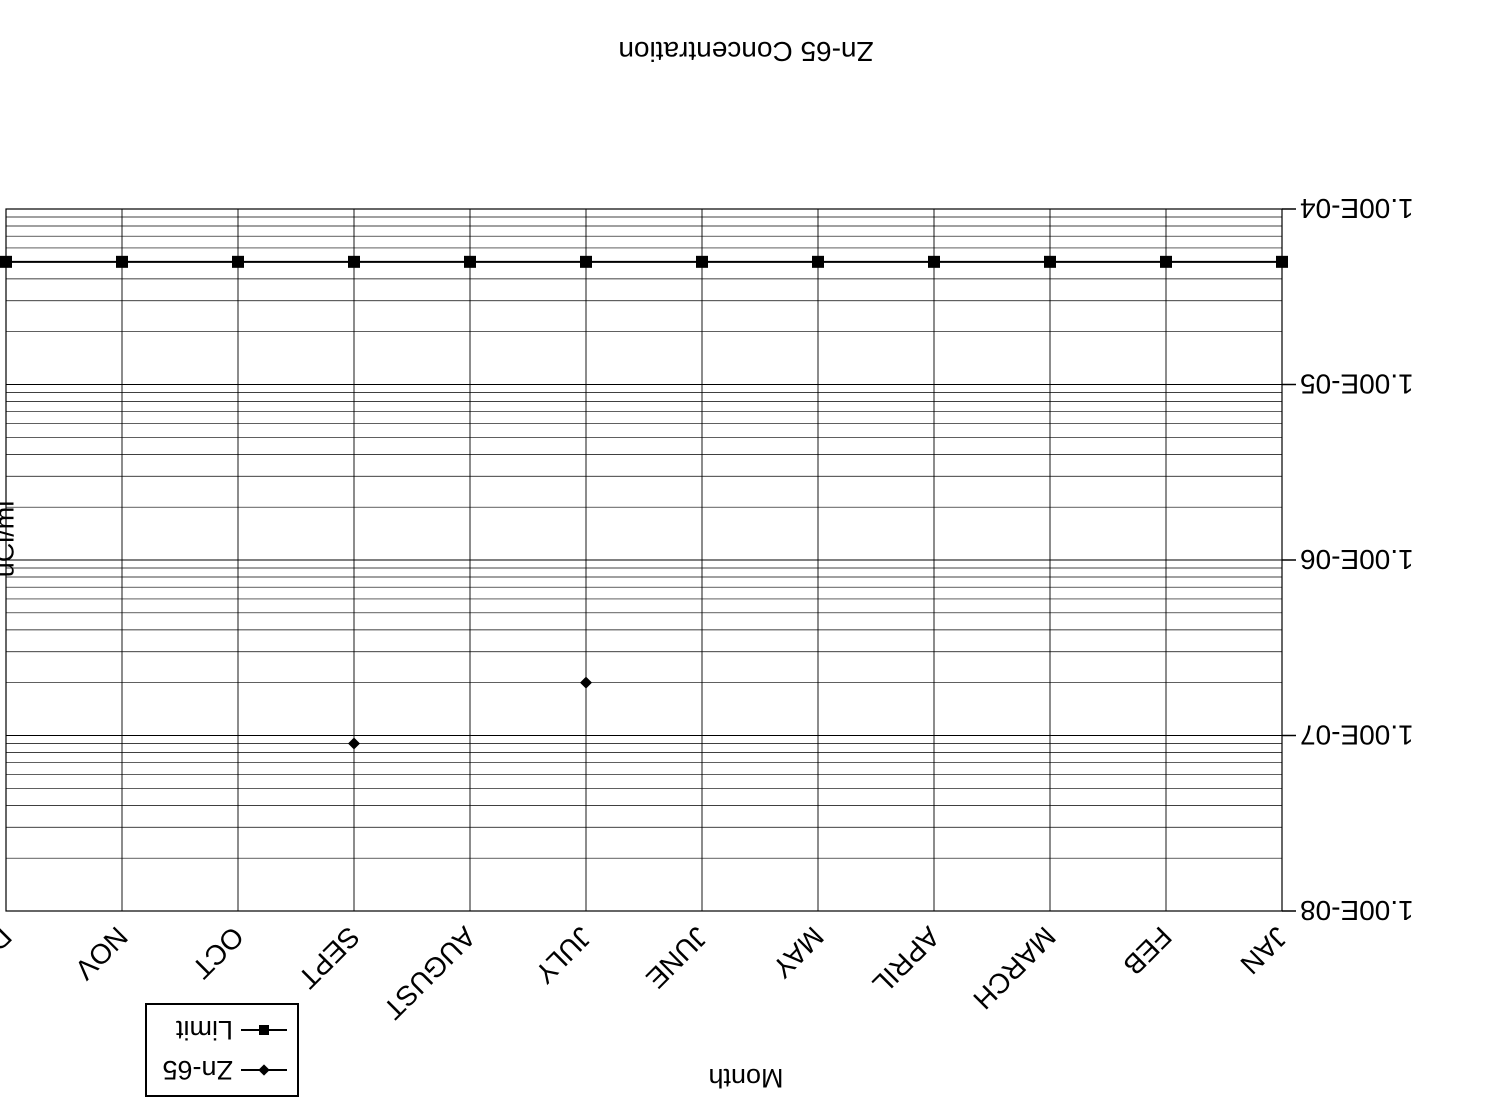  What do you see at coordinates (264, 1070) in the screenshot?
I see `legend-symbol-zn65` at bounding box center [264, 1070].